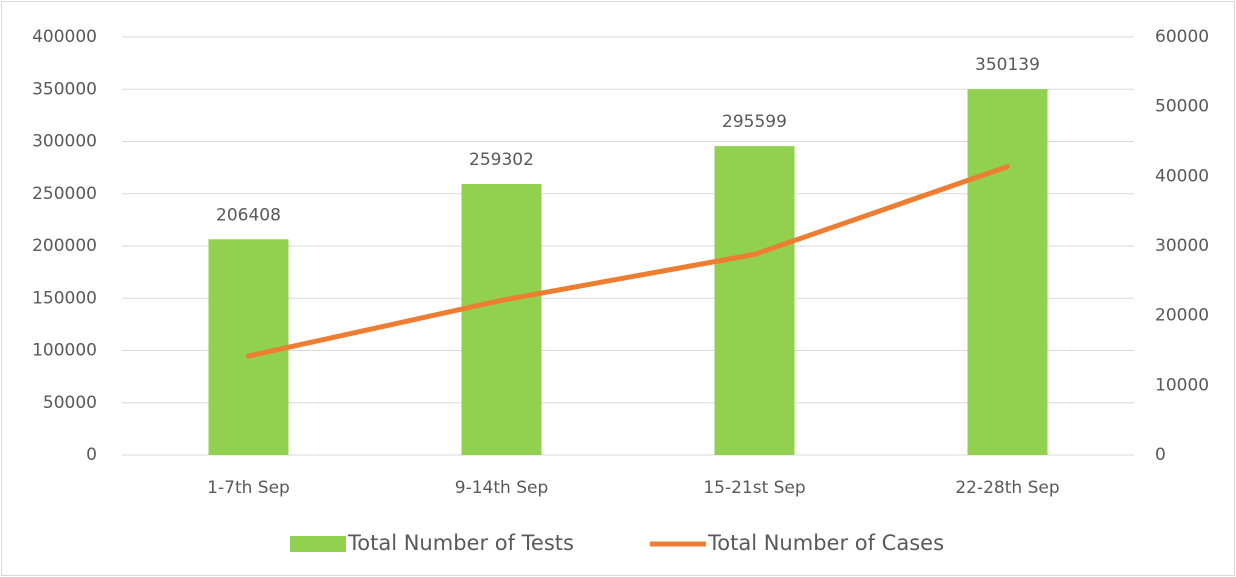 This screenshot has height=577, width=1236. Describe the element at coordinates (1182, 385) in the screenshot. I see `y2-tick-label: 10000` at that location.